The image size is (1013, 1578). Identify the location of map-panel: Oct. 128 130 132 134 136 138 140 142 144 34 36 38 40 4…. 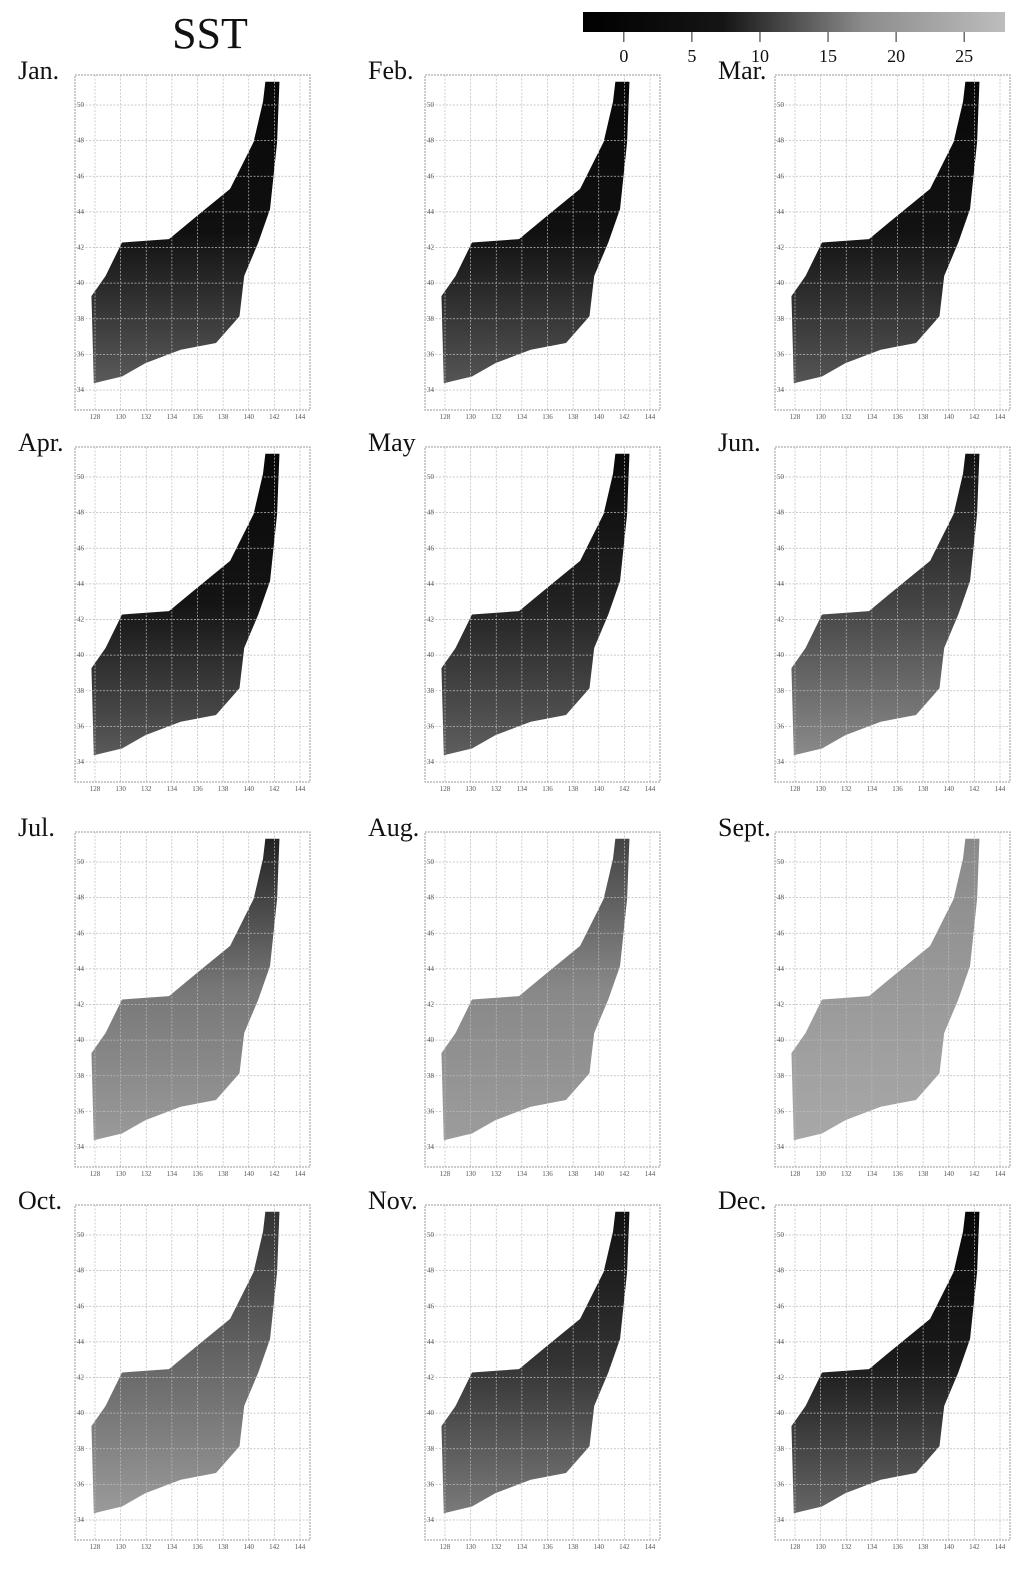
(164, 1368).